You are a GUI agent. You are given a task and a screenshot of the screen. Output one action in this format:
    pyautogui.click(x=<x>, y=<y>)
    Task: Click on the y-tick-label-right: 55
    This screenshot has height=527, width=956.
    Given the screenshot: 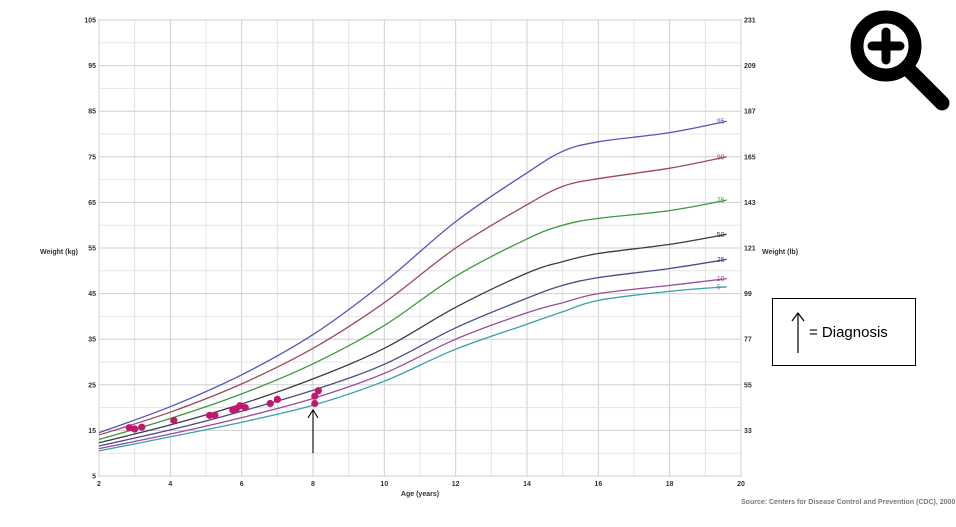 What is the action you would take?
    pyautogui.click(x=748, y=385)
    